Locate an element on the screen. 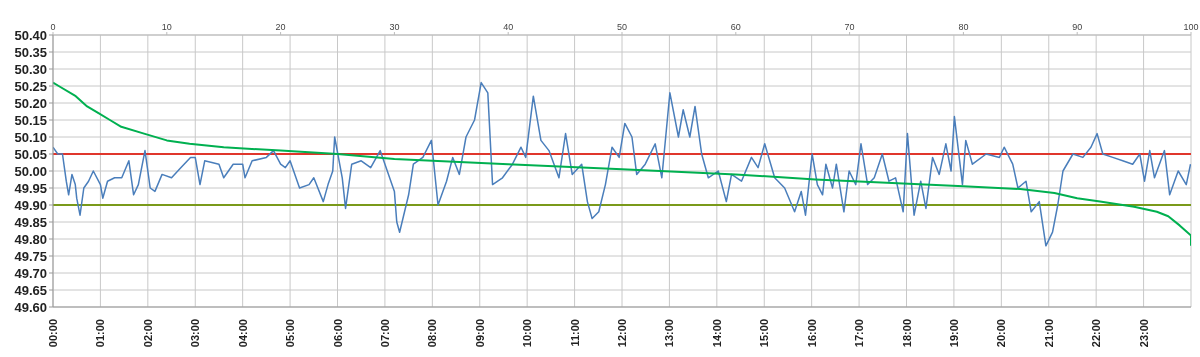 This screenshot has height=357, width=1200. x-tick-label: 09:00 is located at coordinates (479, 333).